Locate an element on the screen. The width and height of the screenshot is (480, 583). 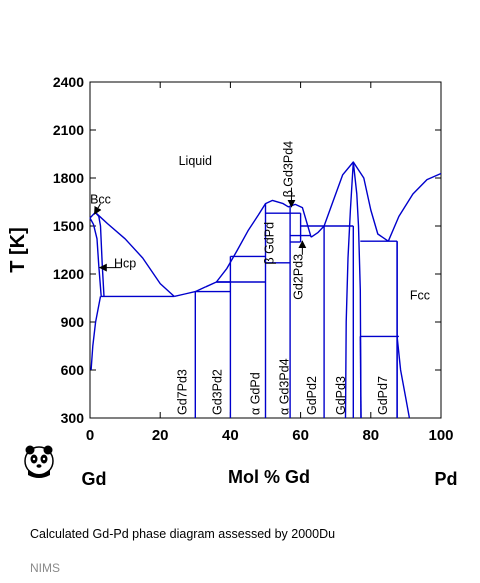
phase-label: β Gd3Pd4 is located at coordinates (289, 169).